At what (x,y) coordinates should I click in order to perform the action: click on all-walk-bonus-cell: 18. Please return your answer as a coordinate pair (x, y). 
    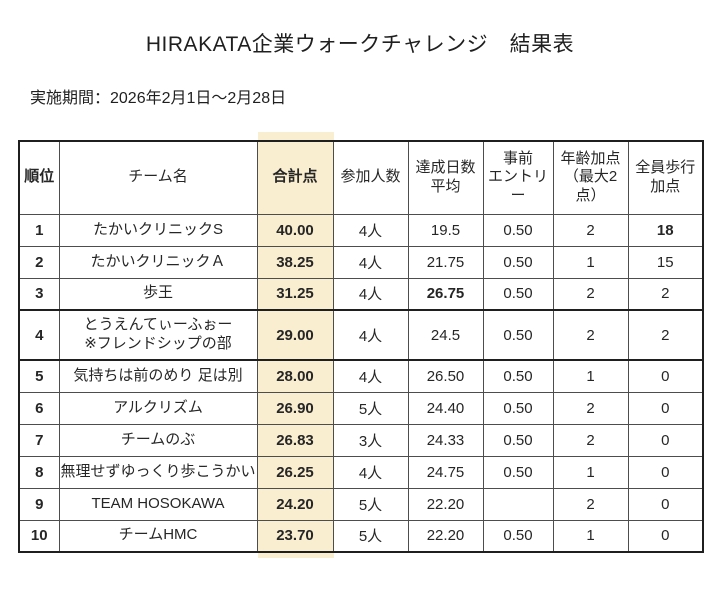
    Looking at the image, I should click on (665, 230).